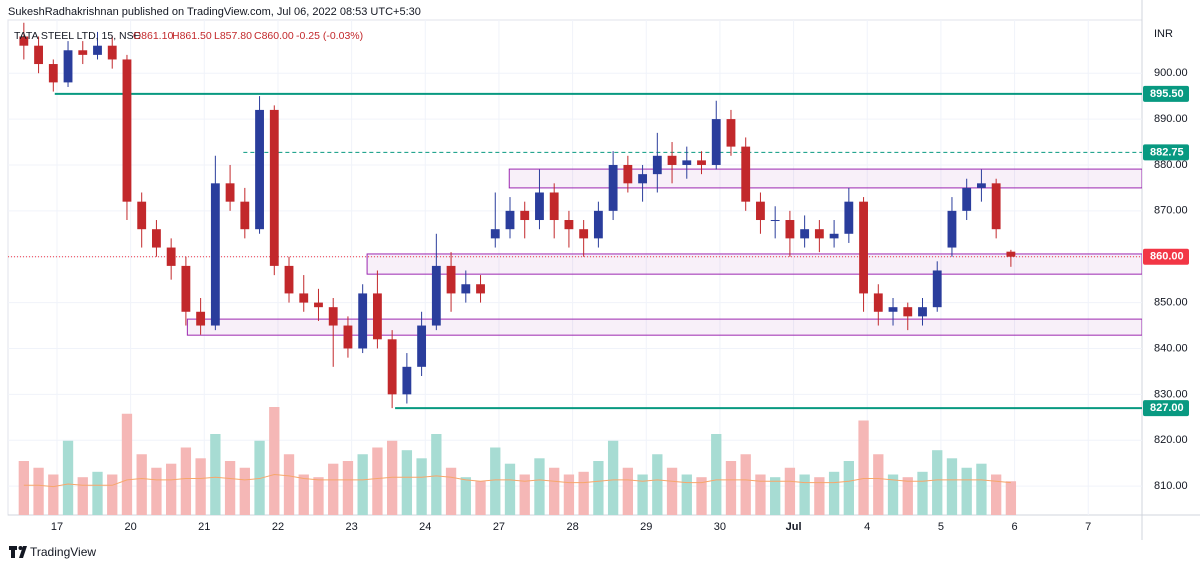 This screenshot has width=1200, height=567. Describe the element at coordinates (1171, 394) in the screenshot. I see `y-tick-label: 830.00` at that location.